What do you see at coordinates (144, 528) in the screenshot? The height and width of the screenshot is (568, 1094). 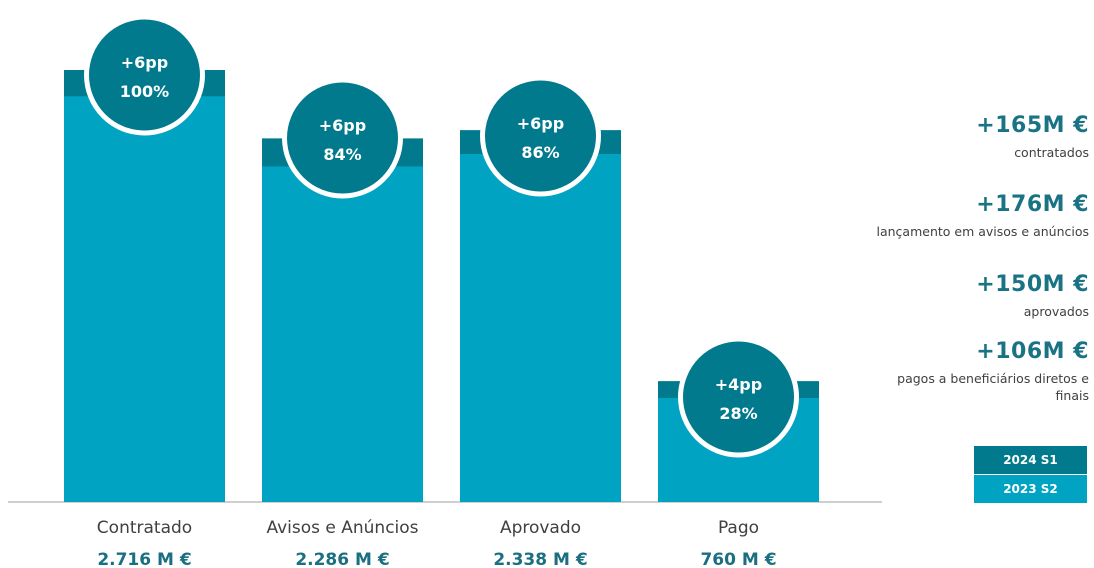 I see `category-label: Contratado` at bounding box center [144, 528].